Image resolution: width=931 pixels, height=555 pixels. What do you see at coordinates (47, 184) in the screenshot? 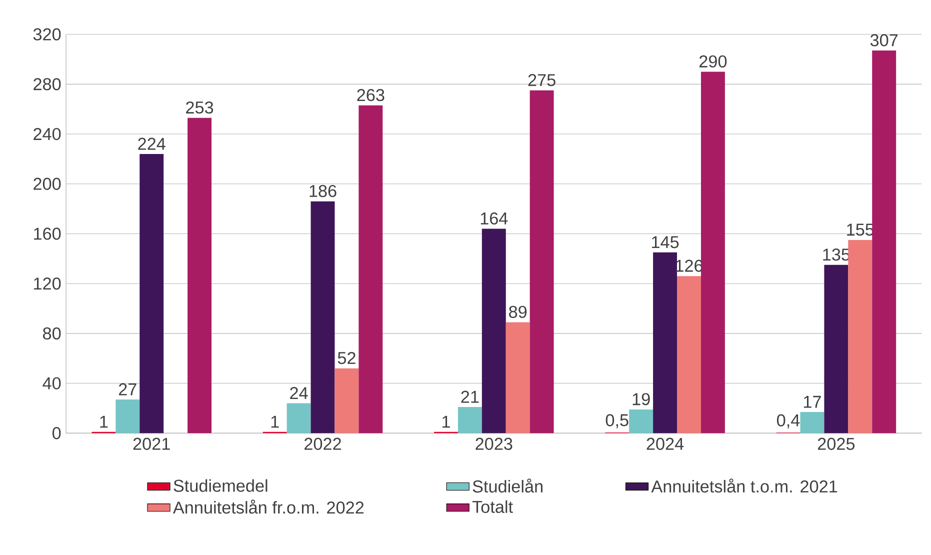
I see `y-tick-label: 200` at bounding box center [47, 184].